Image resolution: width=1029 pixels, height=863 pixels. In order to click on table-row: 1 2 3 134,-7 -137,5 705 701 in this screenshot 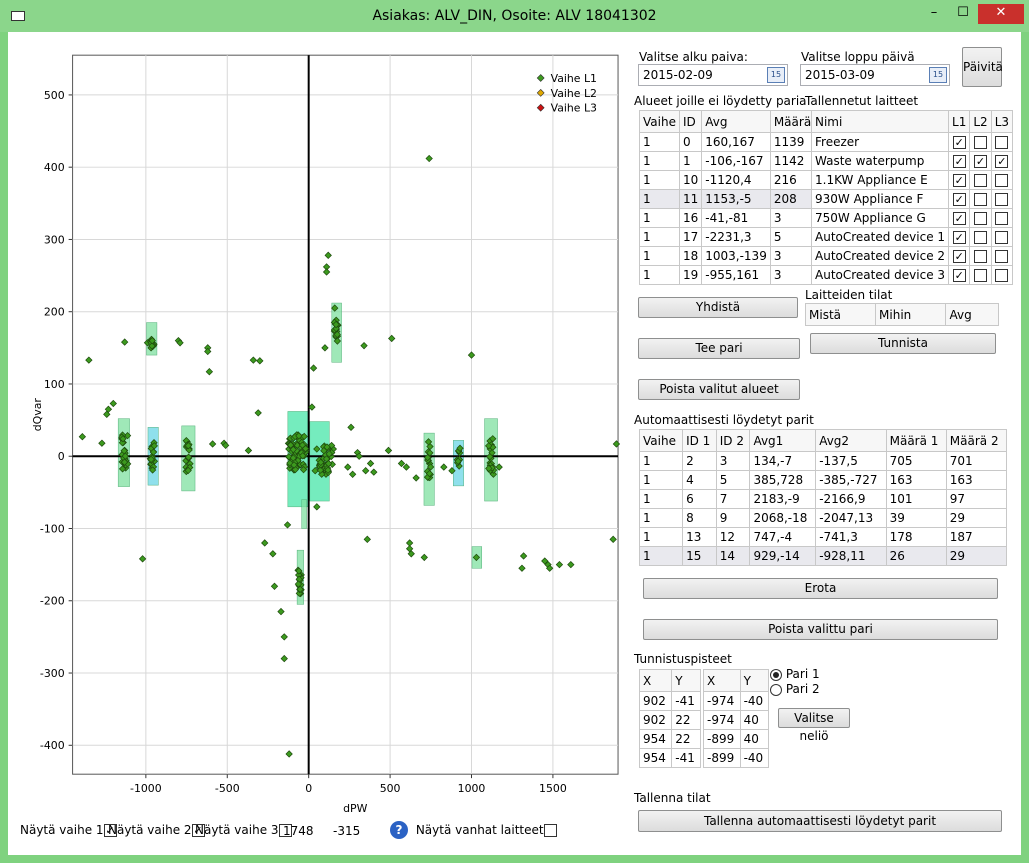, I will do `click(823, 461)`.